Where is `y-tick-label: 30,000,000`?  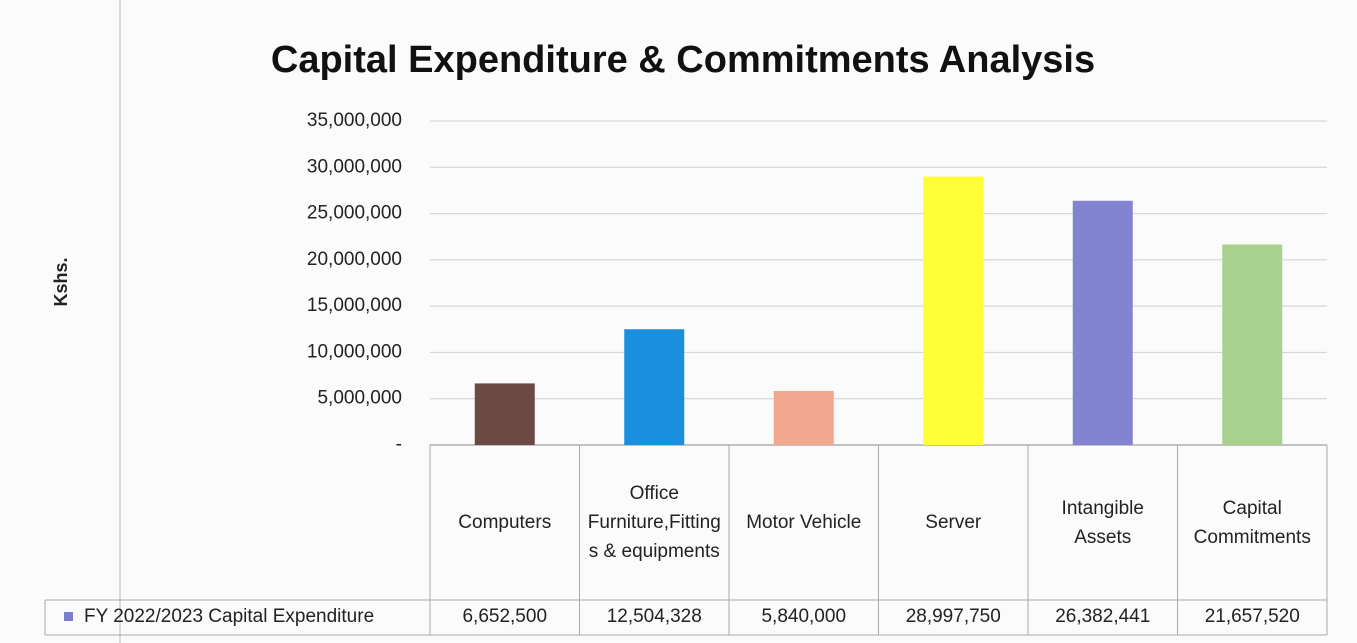
y-tick-label: 30,000,000 is located at coordinates (354, 166).